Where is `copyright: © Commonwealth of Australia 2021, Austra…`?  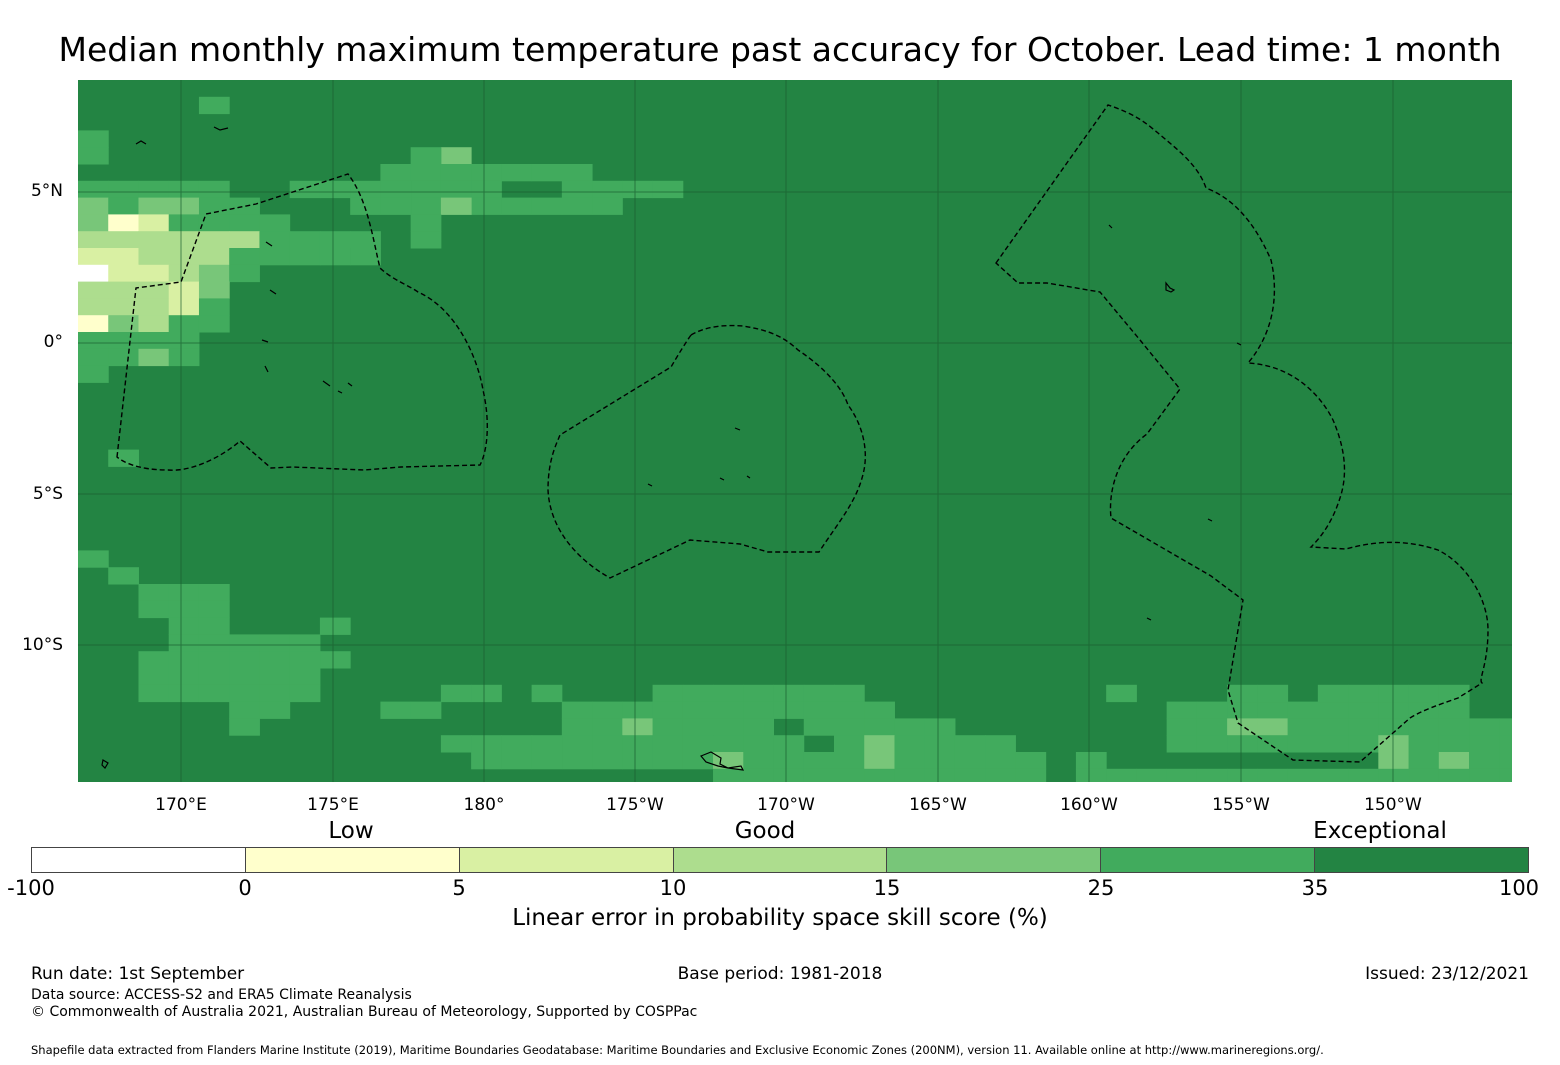
copyright: © Commonwealth of Australia 2021, Austra… is located at coordinates (364, 1012).